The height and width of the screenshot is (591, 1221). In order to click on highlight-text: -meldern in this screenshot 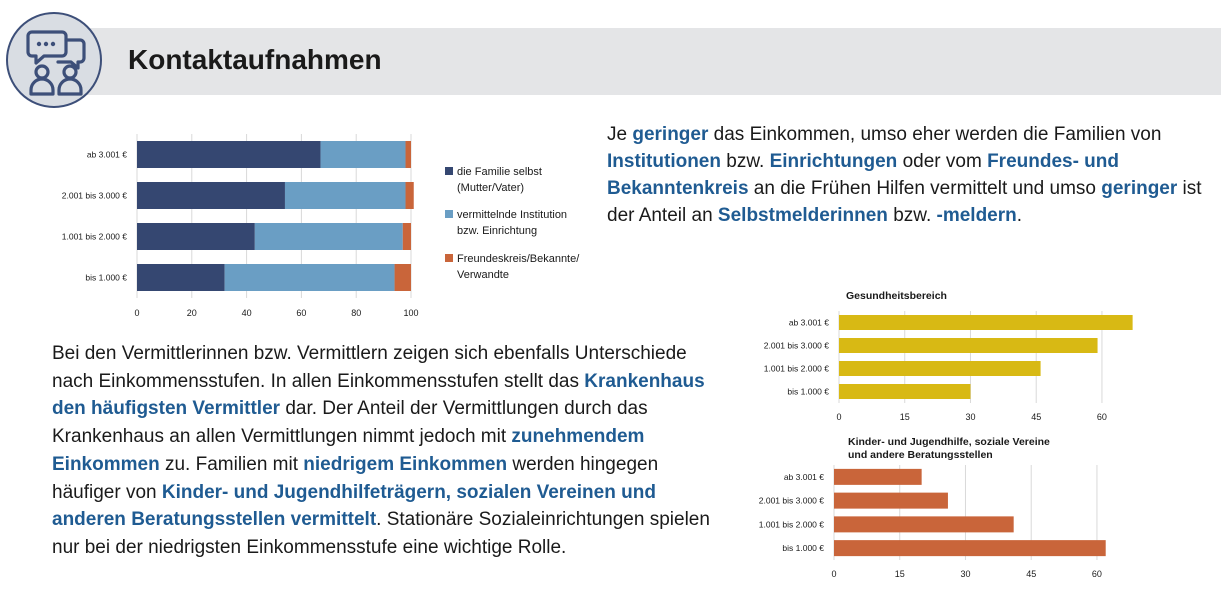, I will do `click(976, 215)`.